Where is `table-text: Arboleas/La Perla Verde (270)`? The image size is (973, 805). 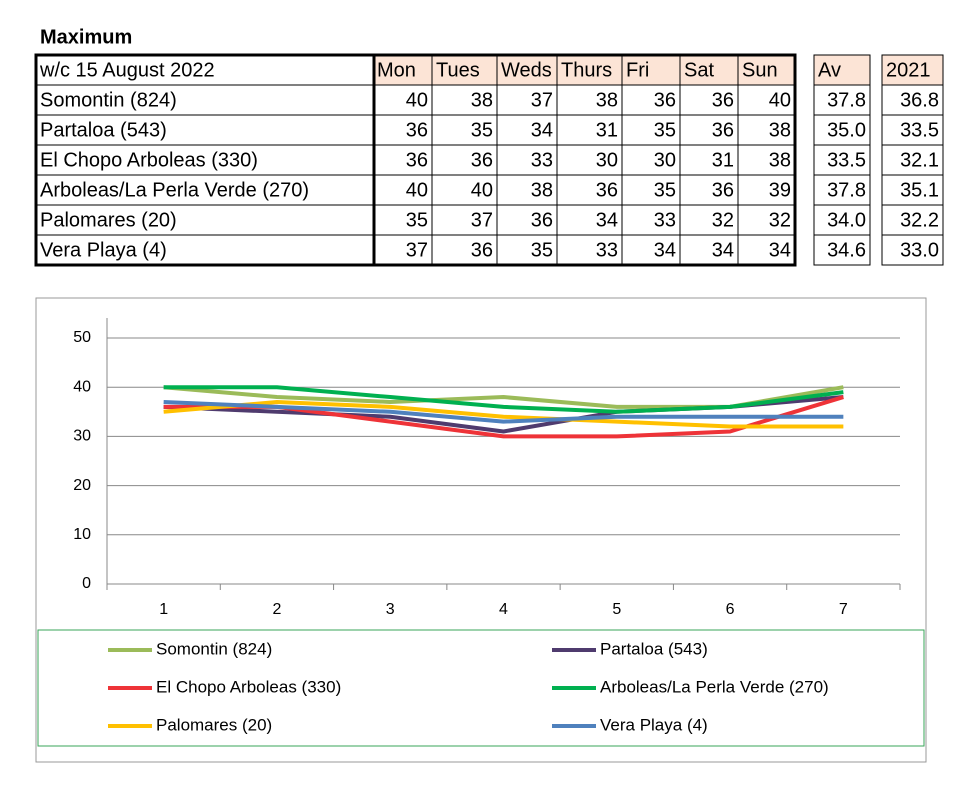 table-text: Arboleas/La Perla Verde (270) is located at coordinates (174, 190).